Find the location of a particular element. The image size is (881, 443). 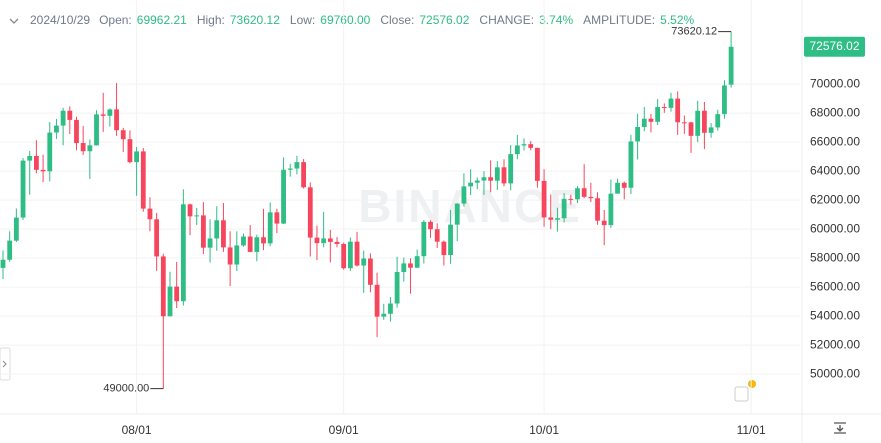

header-label: Open: is located at coordinates (115, 20).